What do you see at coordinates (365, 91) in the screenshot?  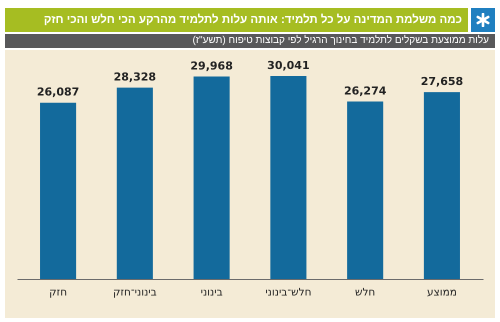 I see `data-label: 26,274` at bounding box center [365, 91].